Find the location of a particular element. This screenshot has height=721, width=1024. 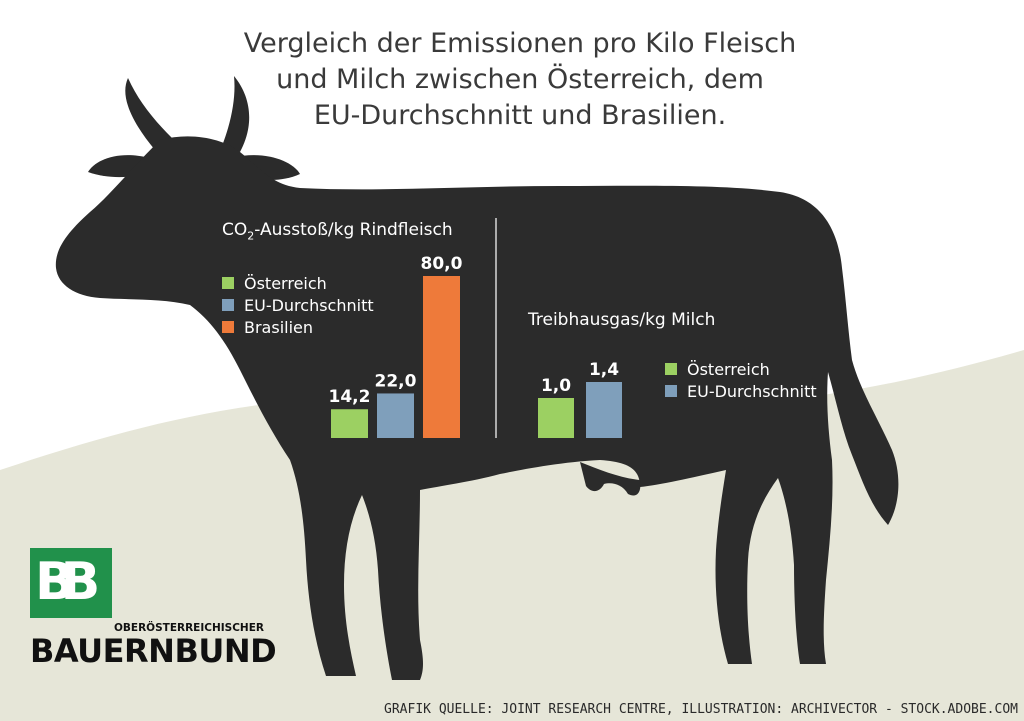

chart1-legend-item-eu: EU-Durchschnitt is located at coordinates (298, 305).